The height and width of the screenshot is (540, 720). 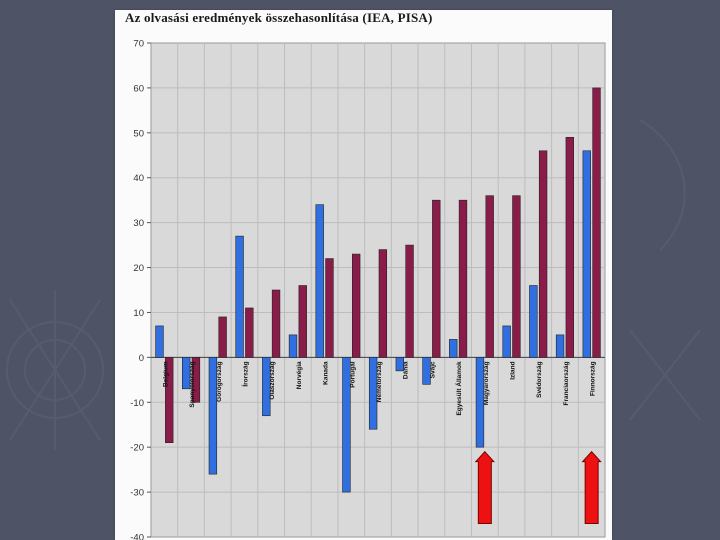 What do you see at coordinates (458, 388) in the screenshot?
I see `x-category-label: Egyesült Államok` at bounding box center [458, 388].